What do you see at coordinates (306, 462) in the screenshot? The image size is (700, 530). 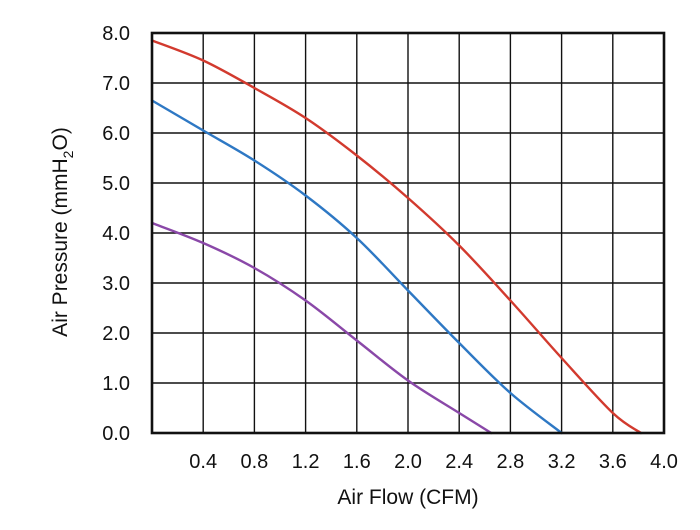 I see `x-tick-label: 1.2` at bounding box center [306, 462].